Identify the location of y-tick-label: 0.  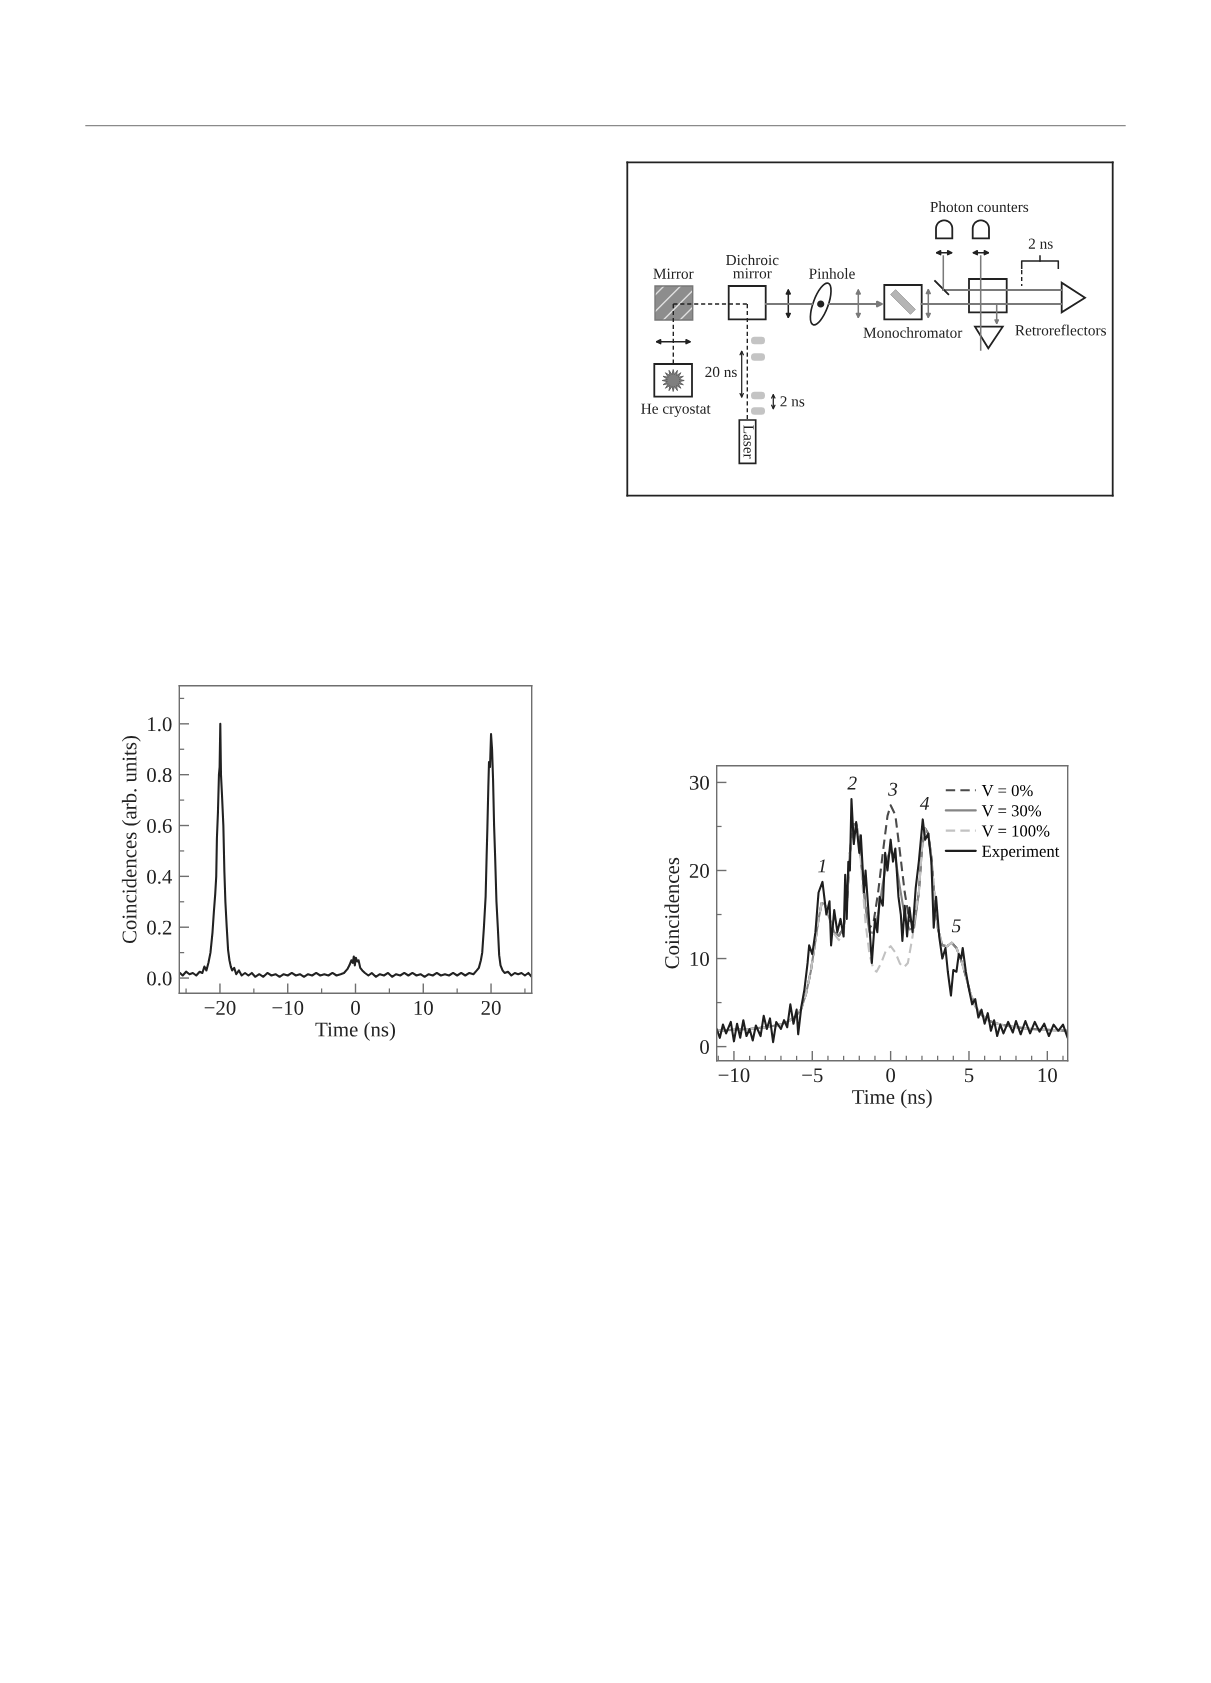
(704, 1047).